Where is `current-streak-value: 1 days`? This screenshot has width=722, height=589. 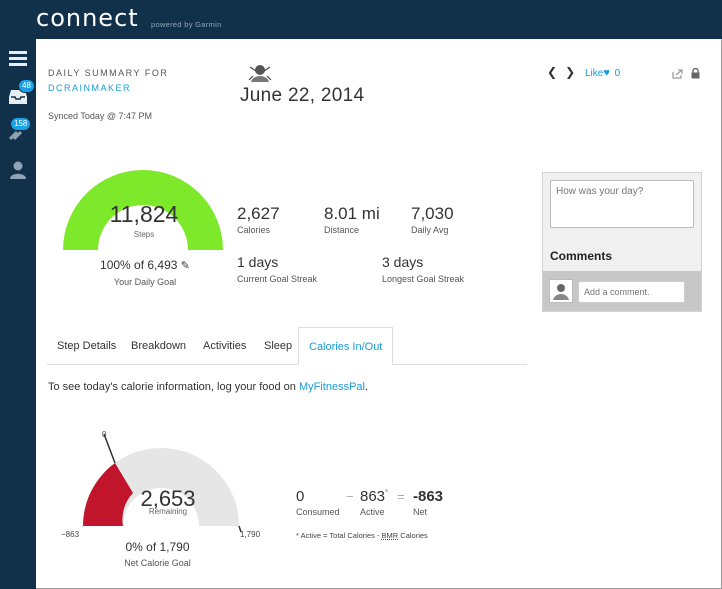
current-streak-value: 1 days is located at coordinates (258, 262).